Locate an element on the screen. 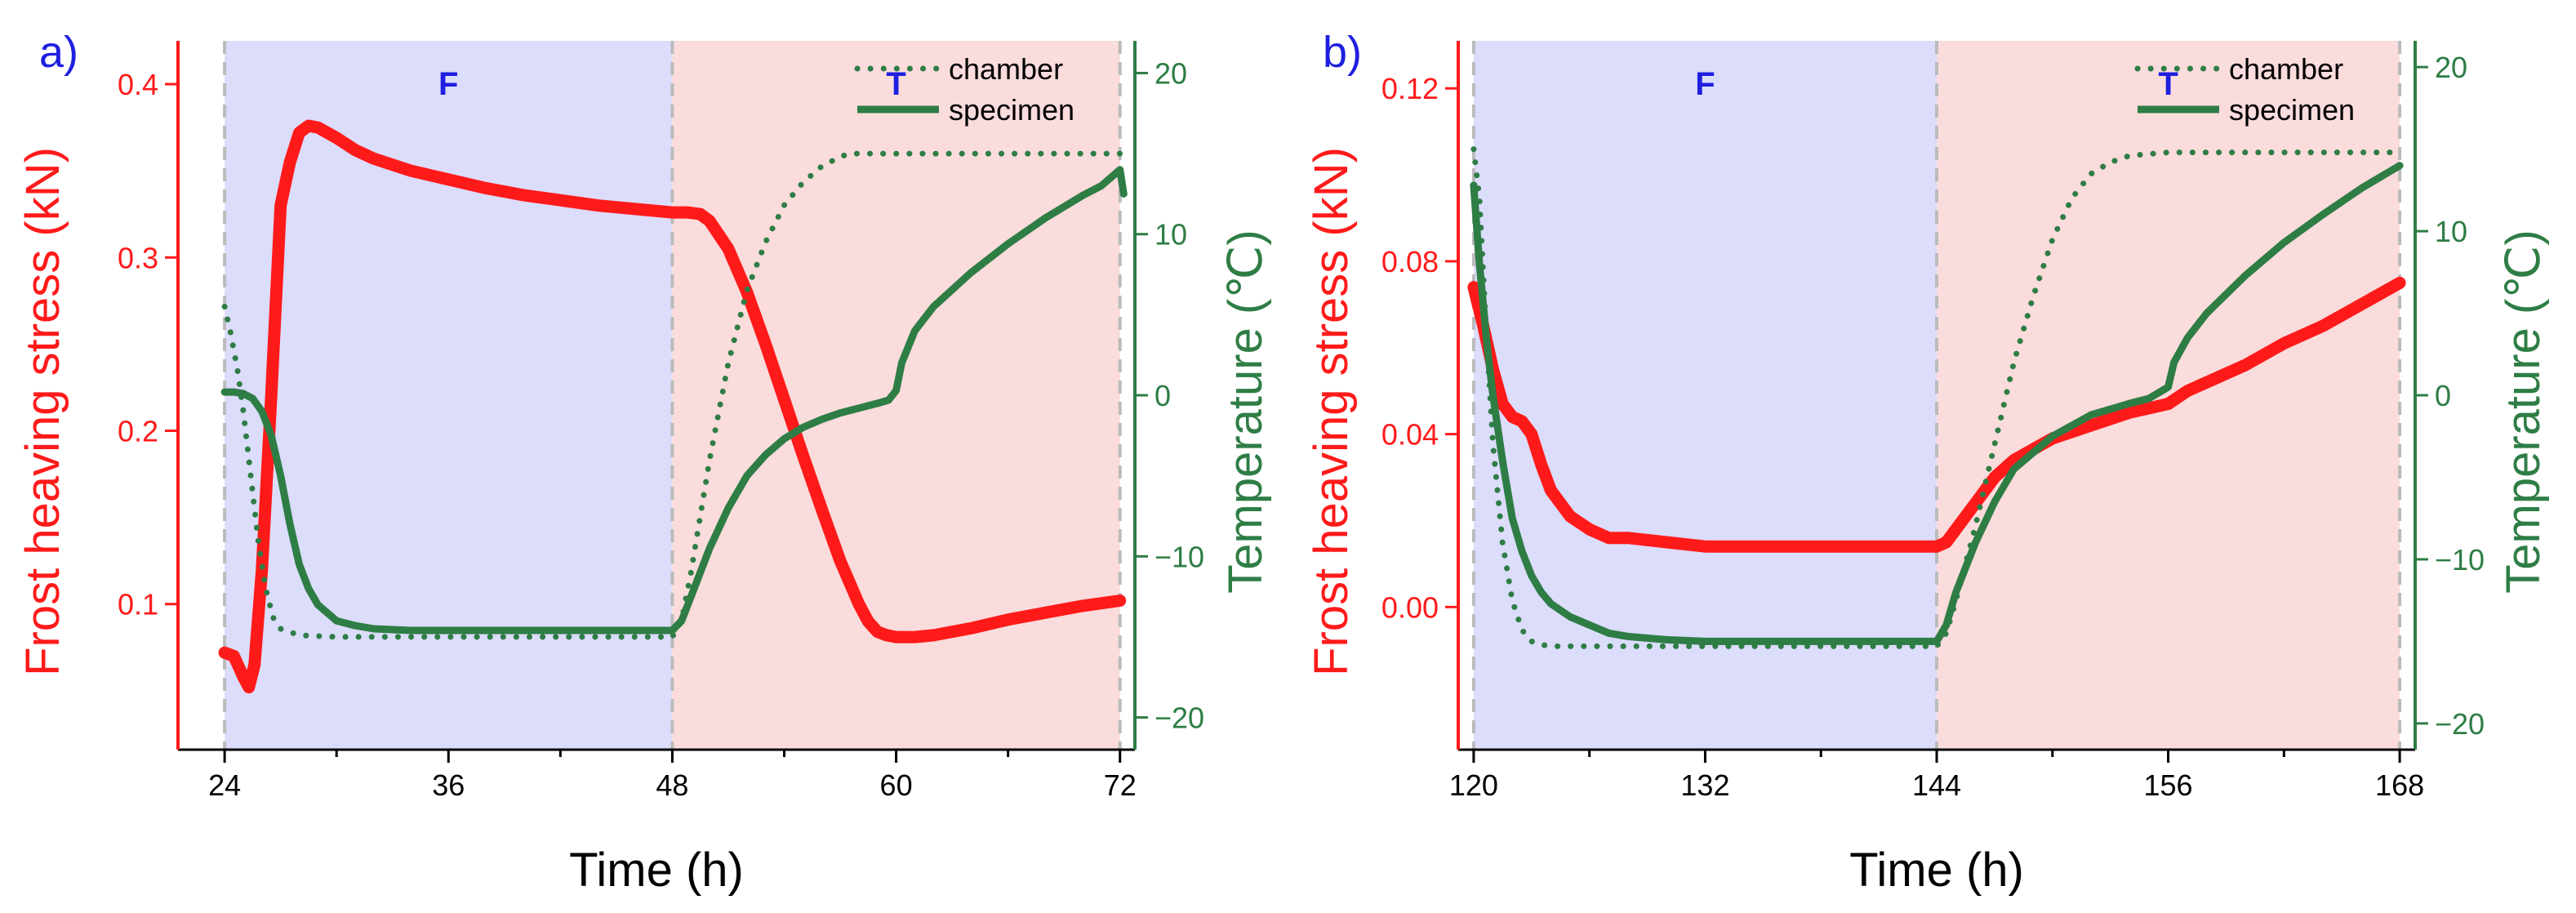 This screenshot has height=913, width=2576. panel-label: b) is located at coordinates (1342, 53).